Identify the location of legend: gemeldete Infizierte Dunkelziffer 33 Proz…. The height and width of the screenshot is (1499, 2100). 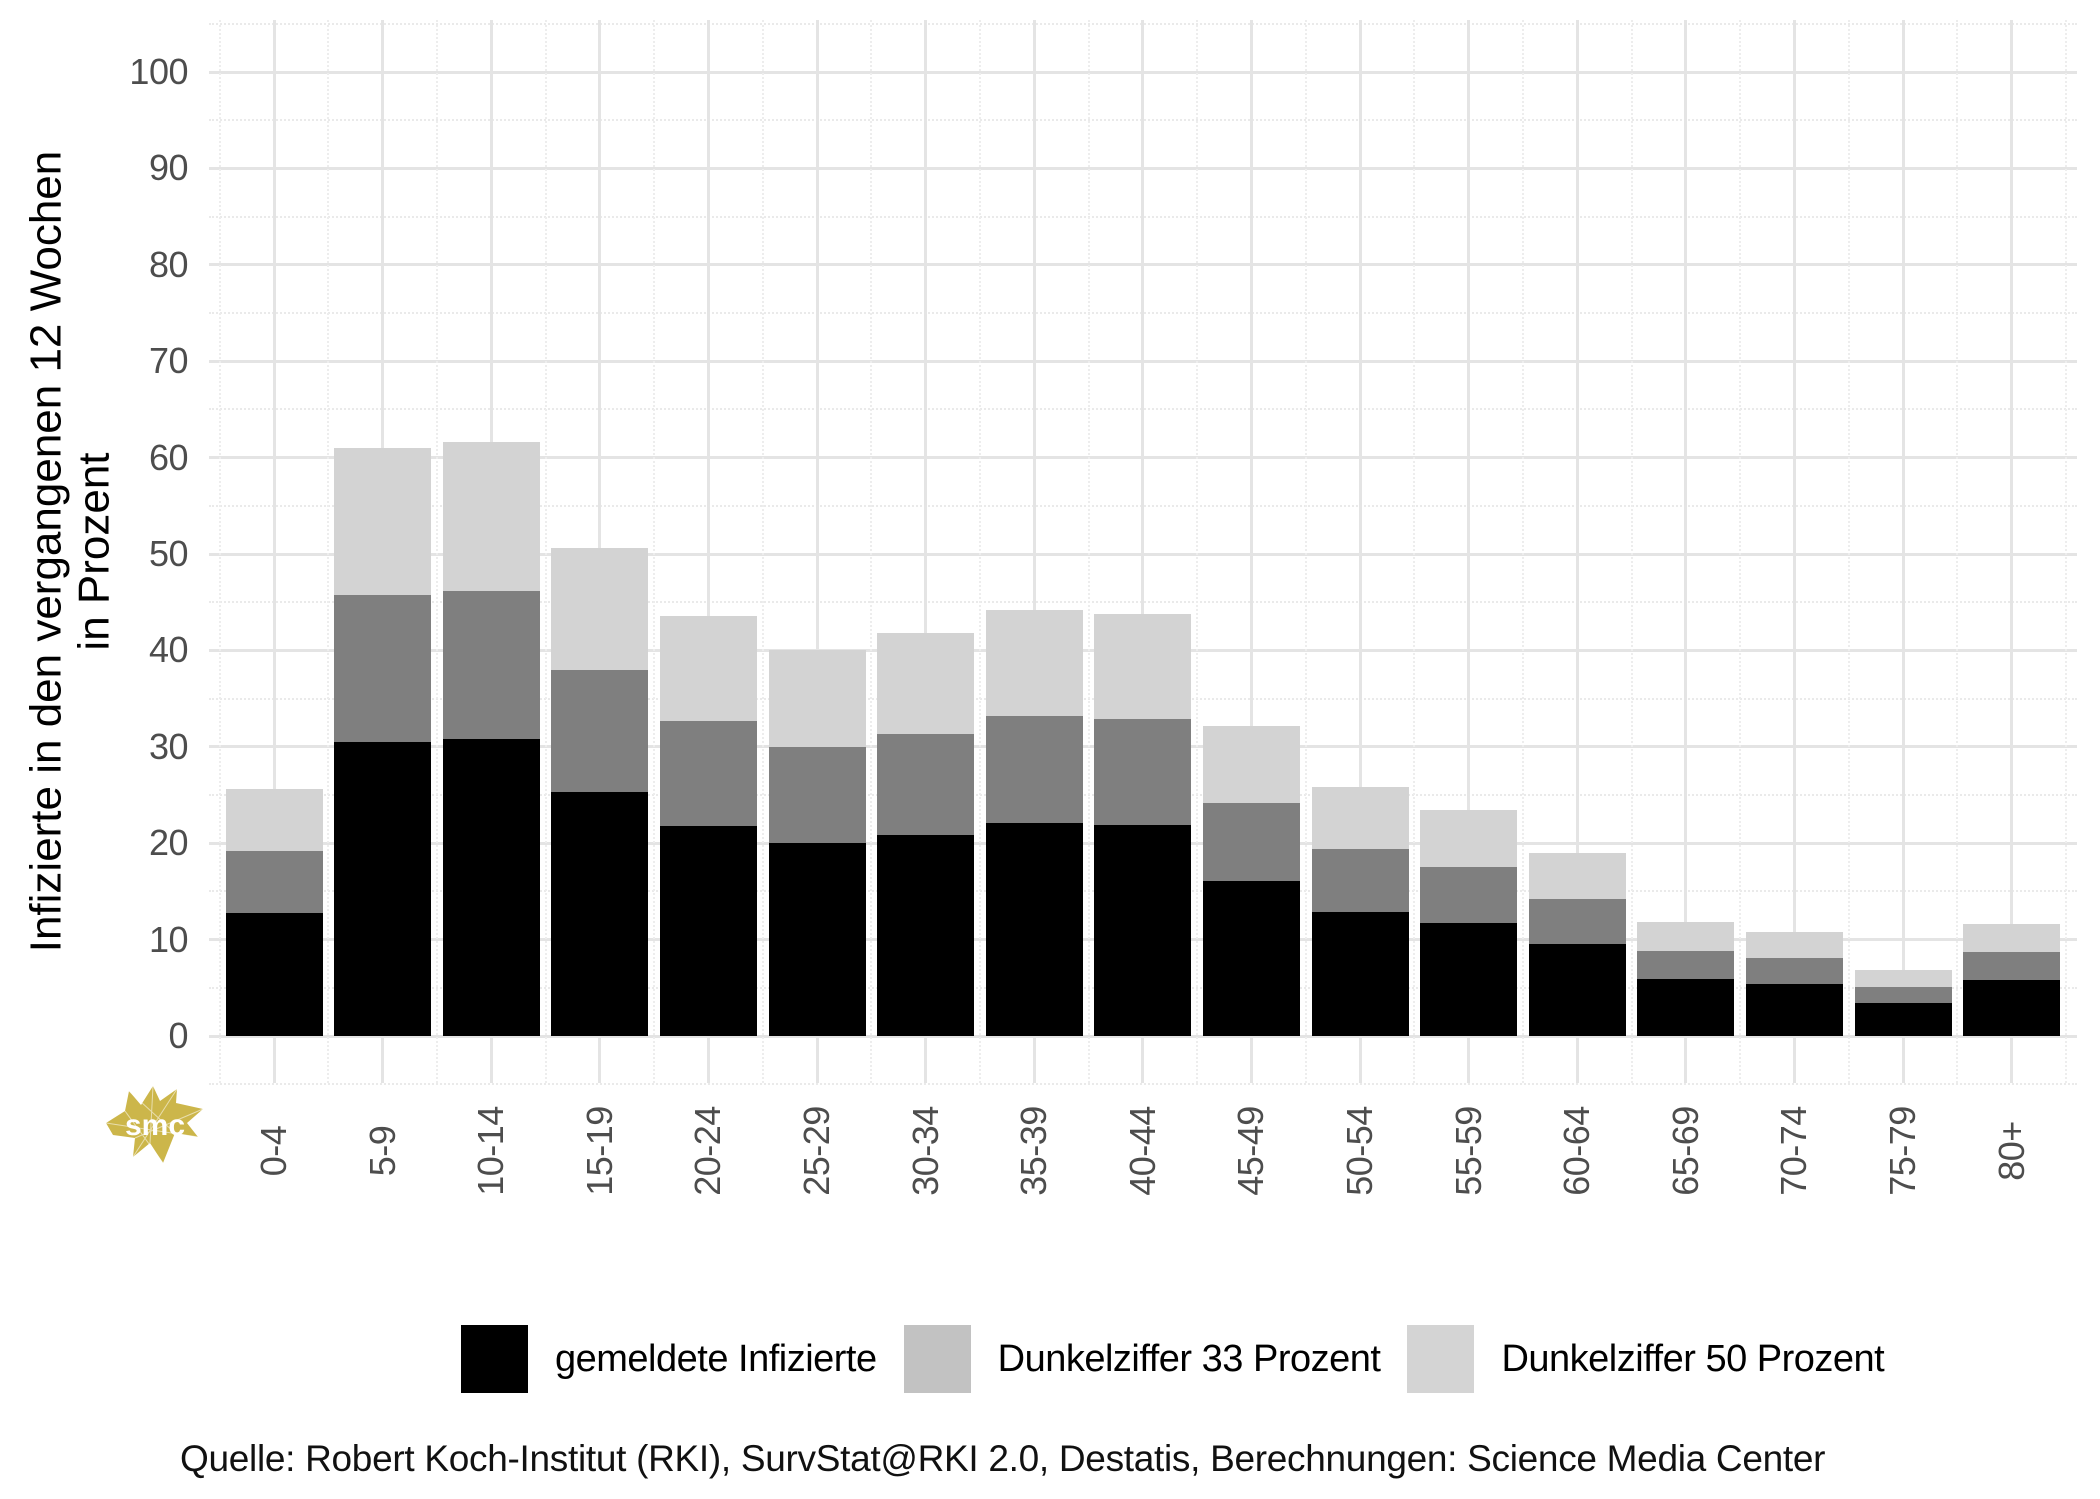
(1173, 1359).